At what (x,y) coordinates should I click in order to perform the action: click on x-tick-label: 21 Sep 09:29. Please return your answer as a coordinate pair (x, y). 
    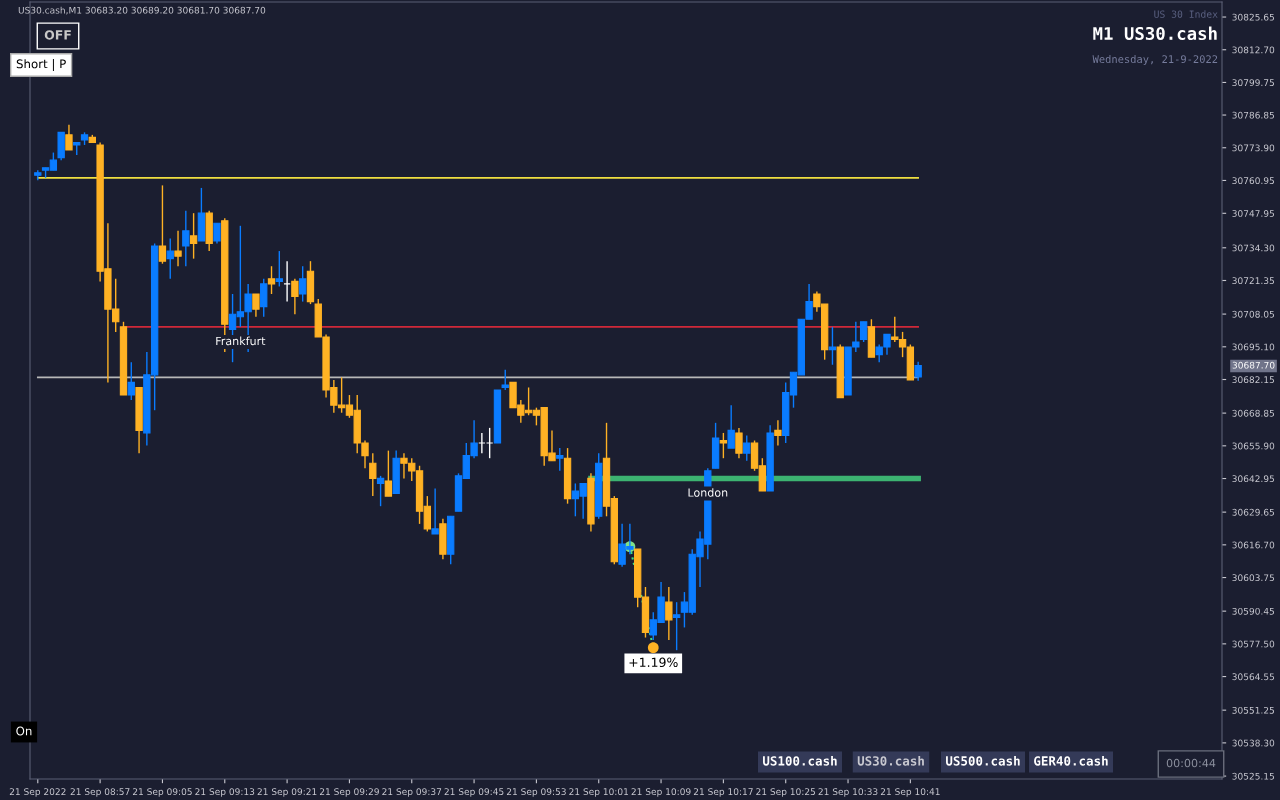
    Looking at the image, I should click on (349, 792).